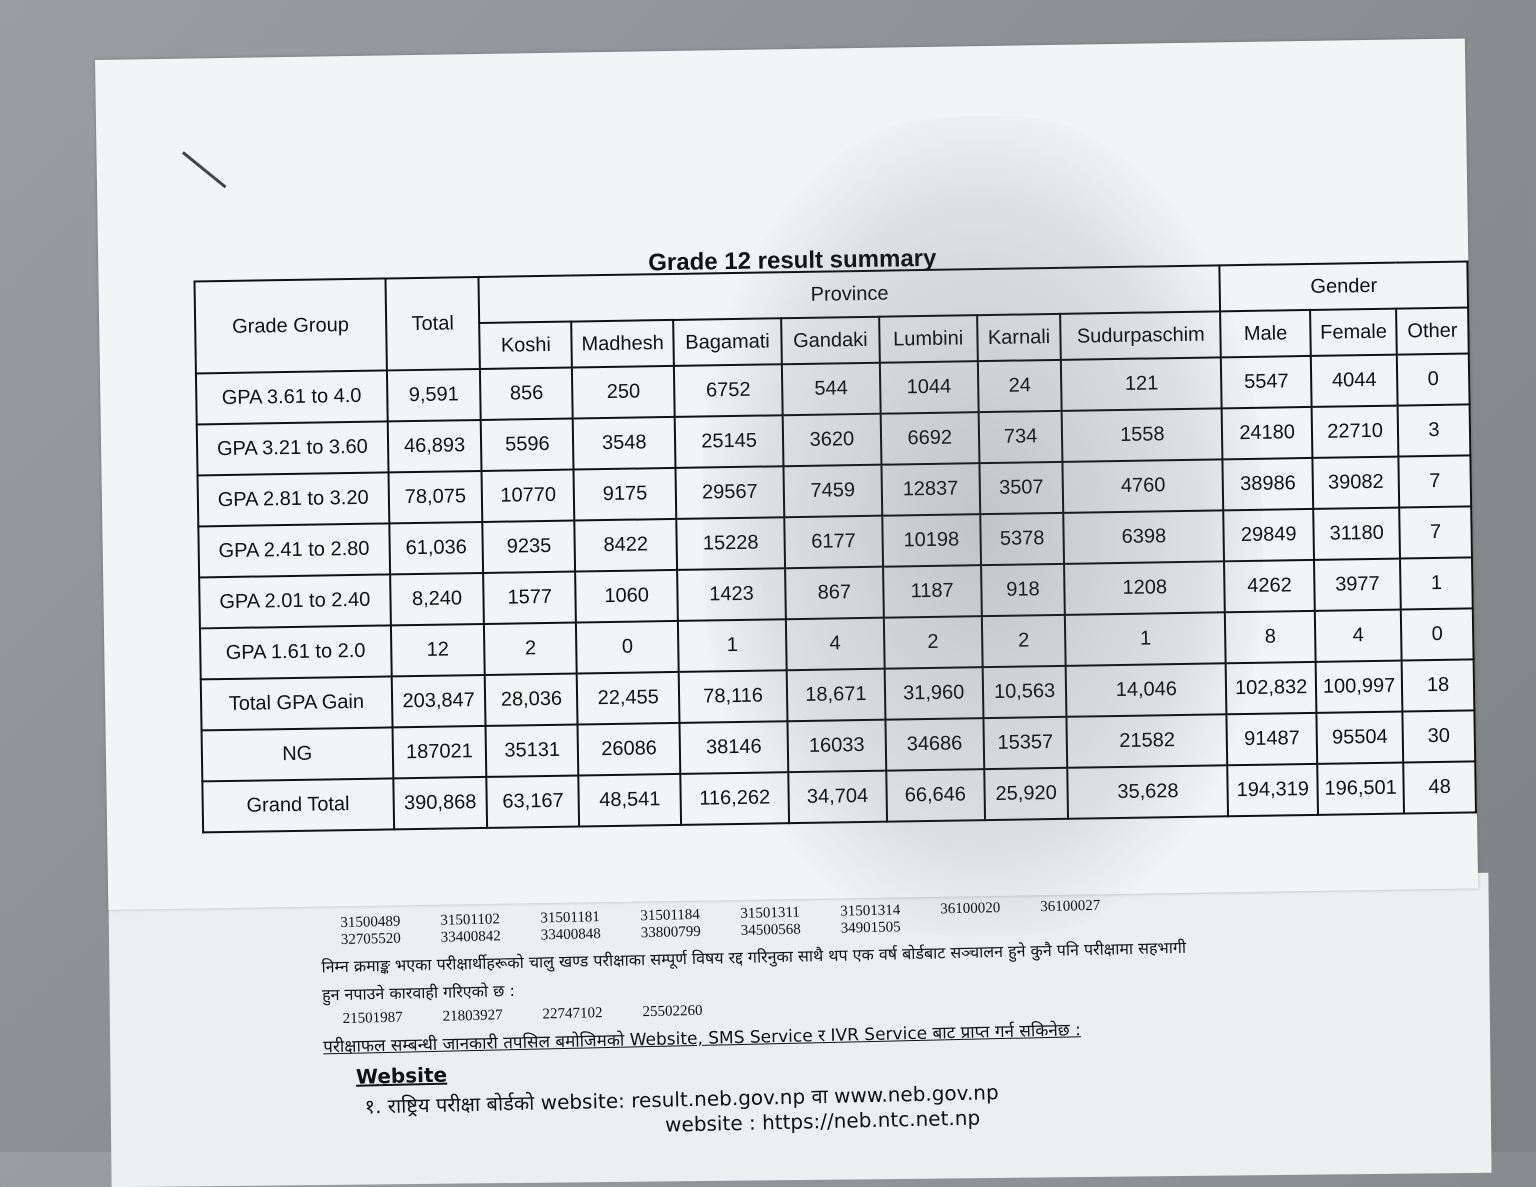 The width and height of the screenshot is (1536, 1187). Describe the element at coordinates (932, 591) in the screenshot. I see `table-cell: 1187` at that location.